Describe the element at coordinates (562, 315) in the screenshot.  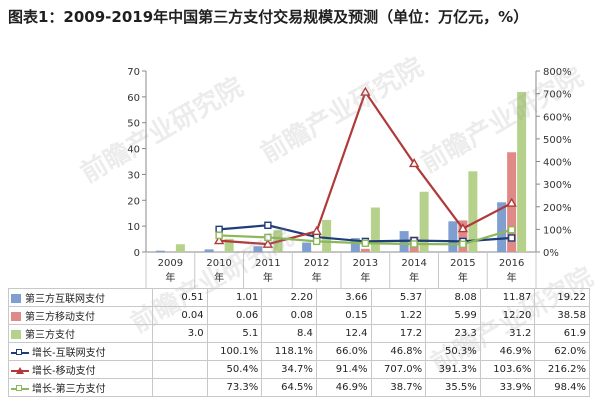
I see `table-cell: 38.58` at that location.